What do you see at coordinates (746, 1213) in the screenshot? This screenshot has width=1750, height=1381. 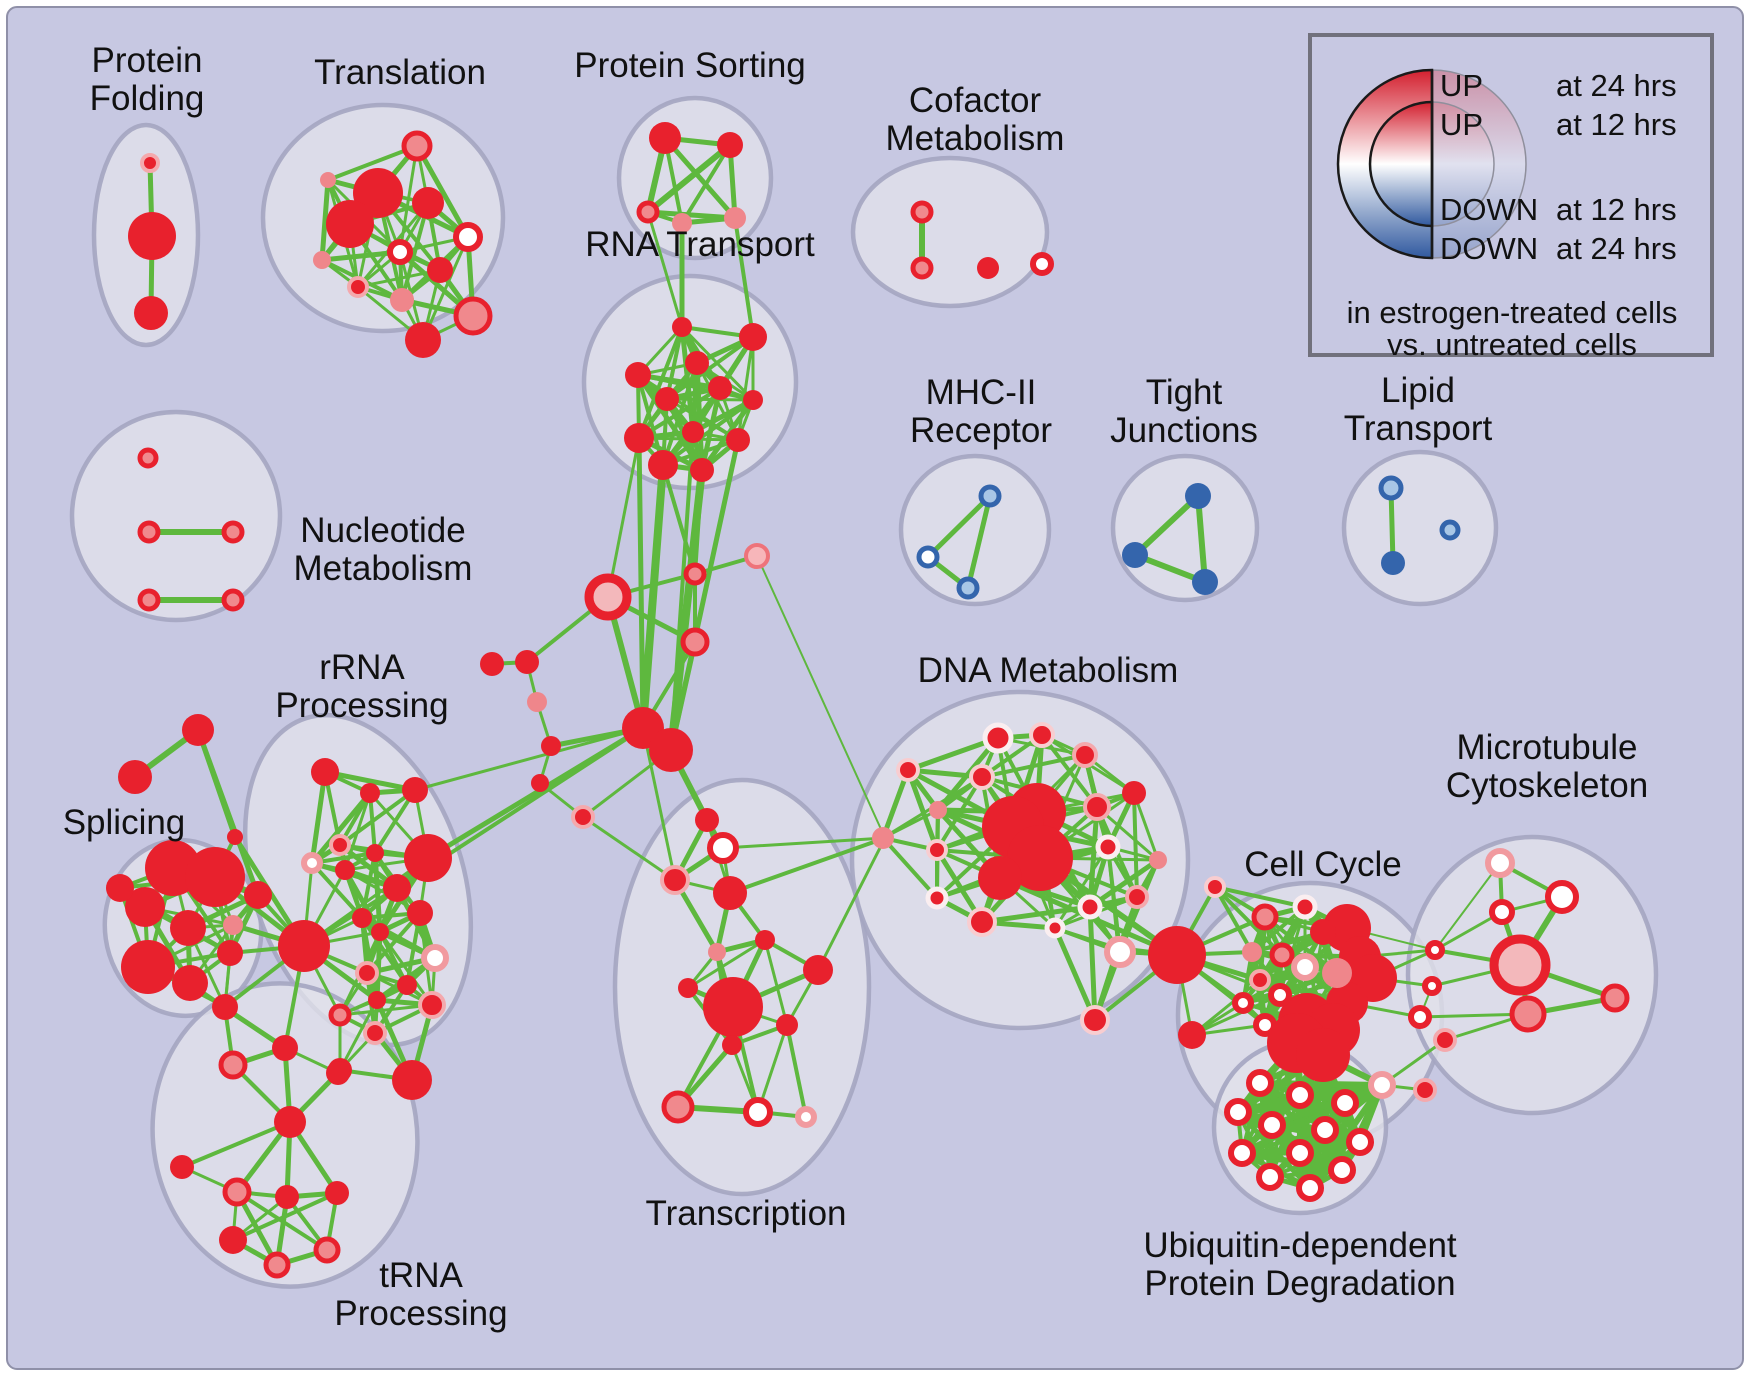 I see `cluster-transcription-label: Transcription` at bounding box center [746, 1213].